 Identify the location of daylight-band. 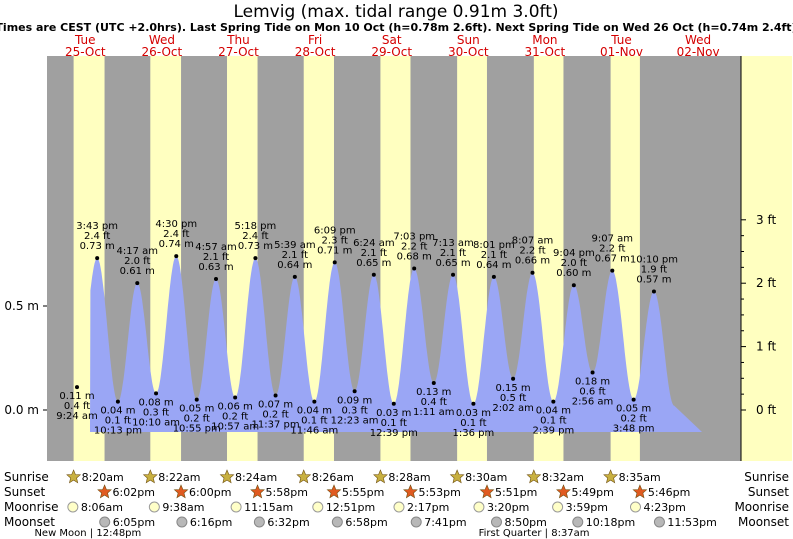
(766, 258).